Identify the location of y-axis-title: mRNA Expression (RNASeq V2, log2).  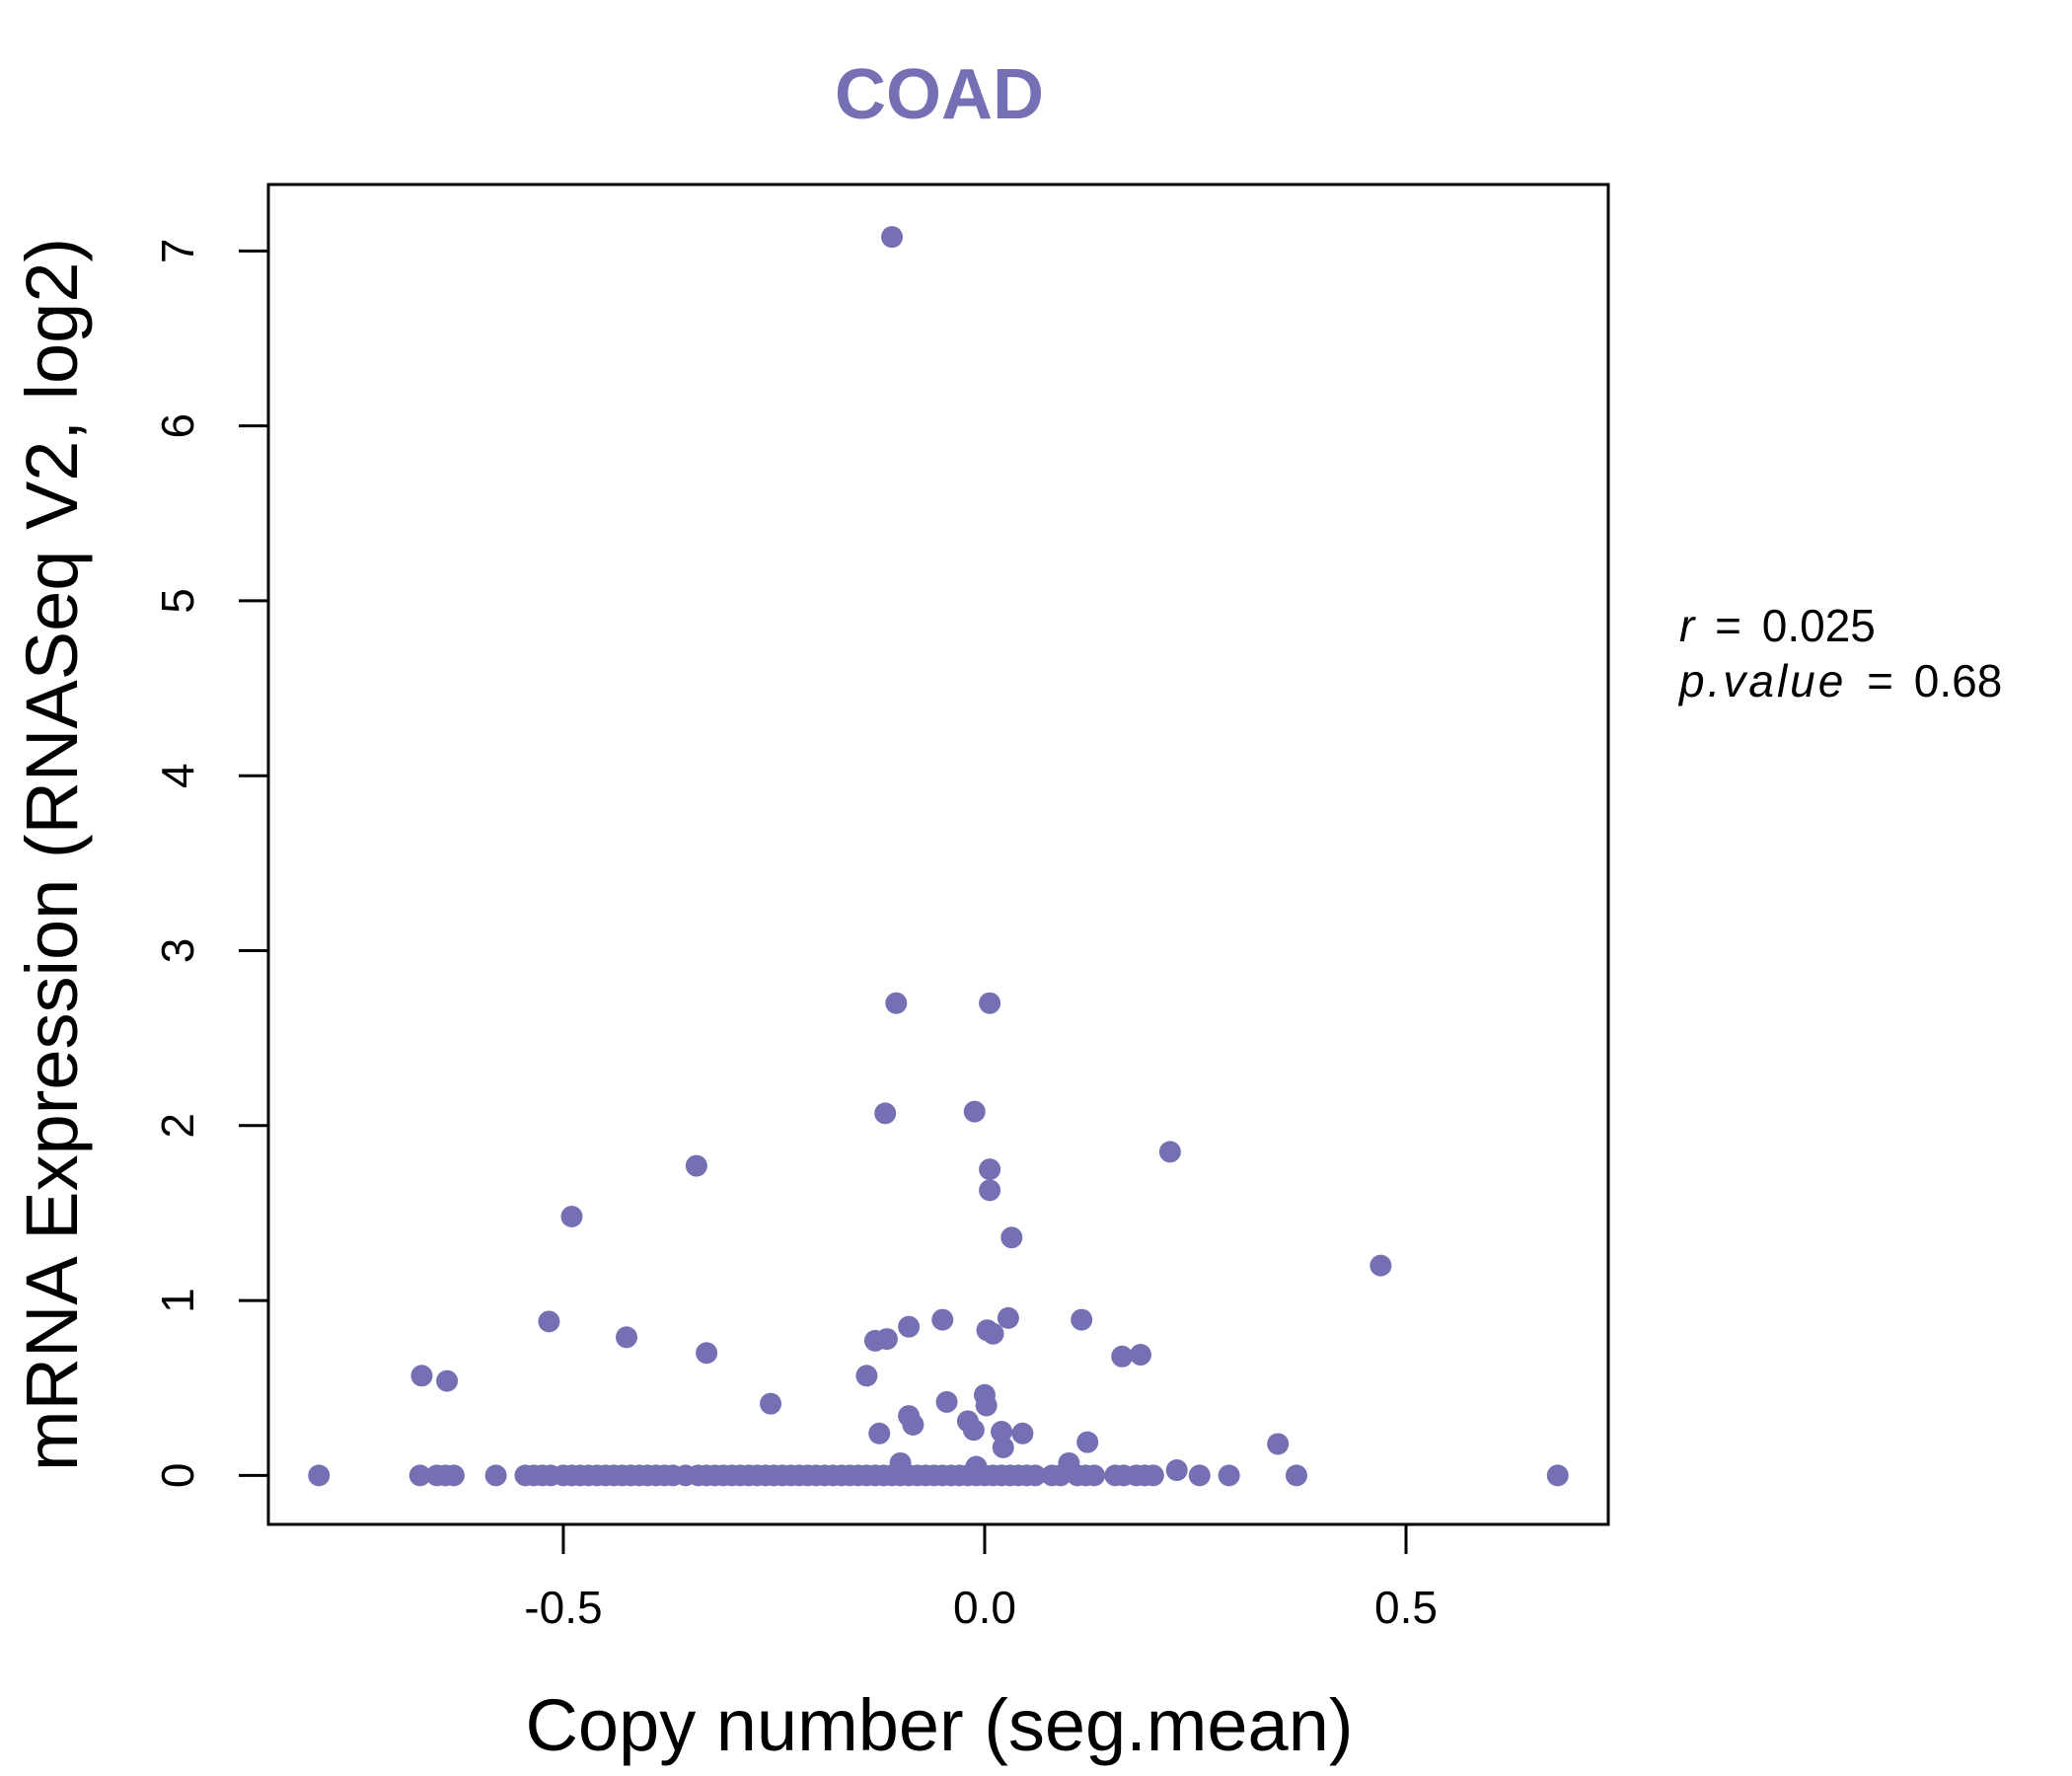
(52, 855).